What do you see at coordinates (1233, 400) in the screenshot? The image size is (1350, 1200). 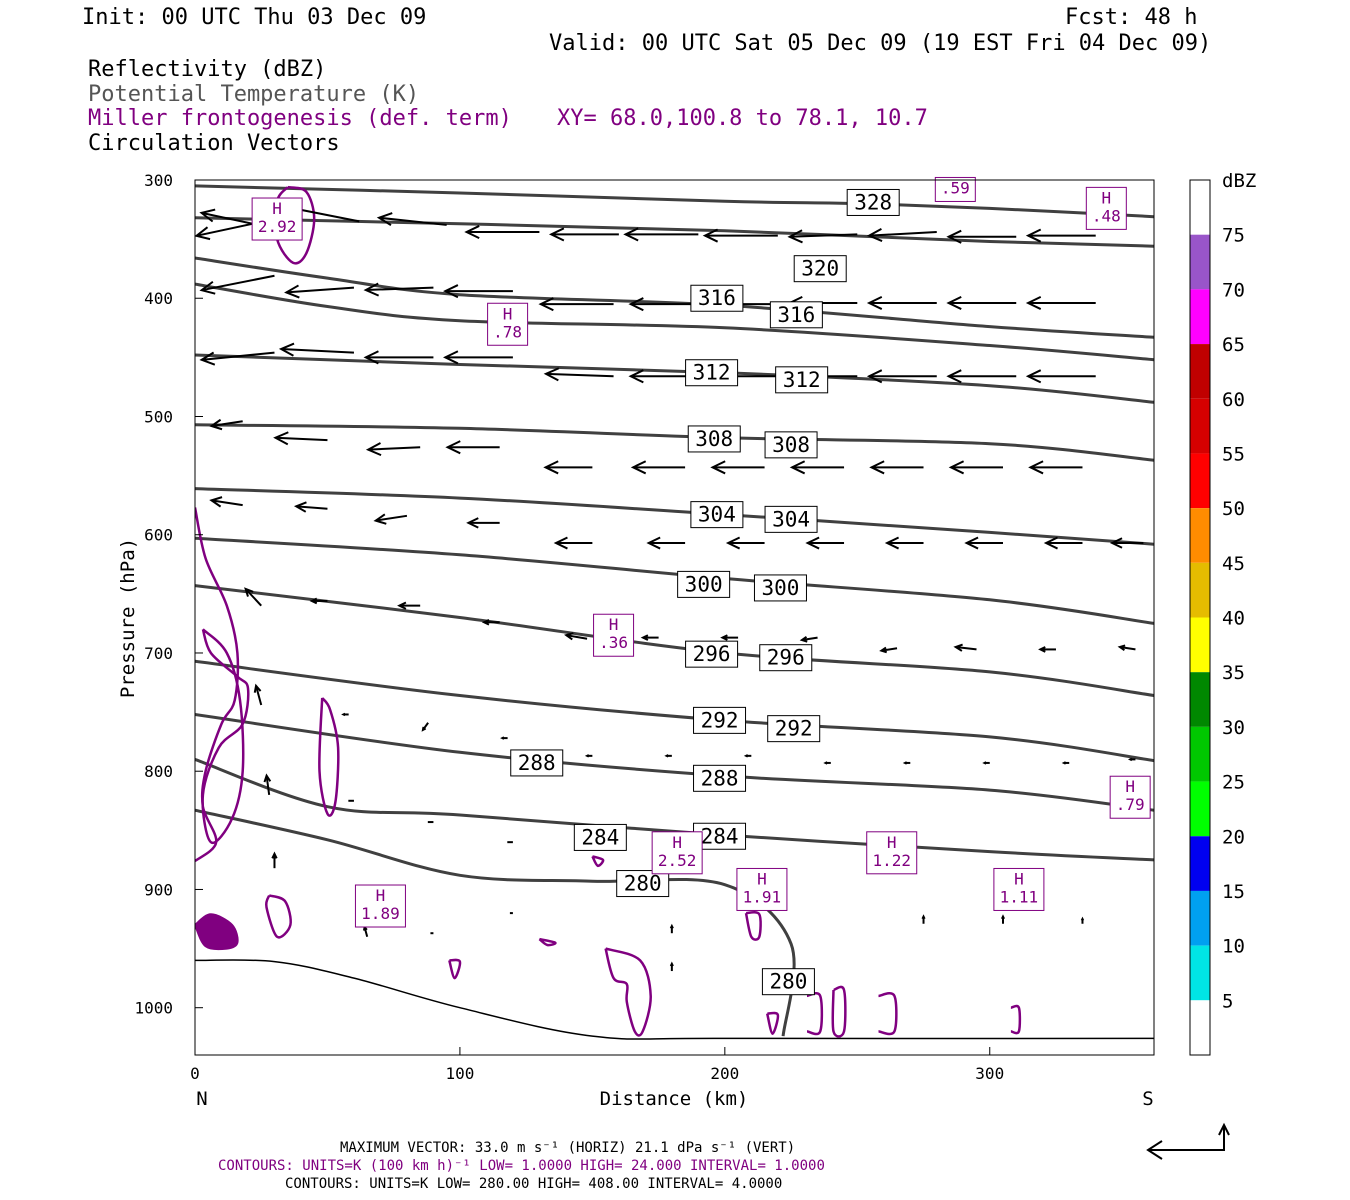 I see `colorbar-tick-label: 60` at bounding box center [1233, 400].